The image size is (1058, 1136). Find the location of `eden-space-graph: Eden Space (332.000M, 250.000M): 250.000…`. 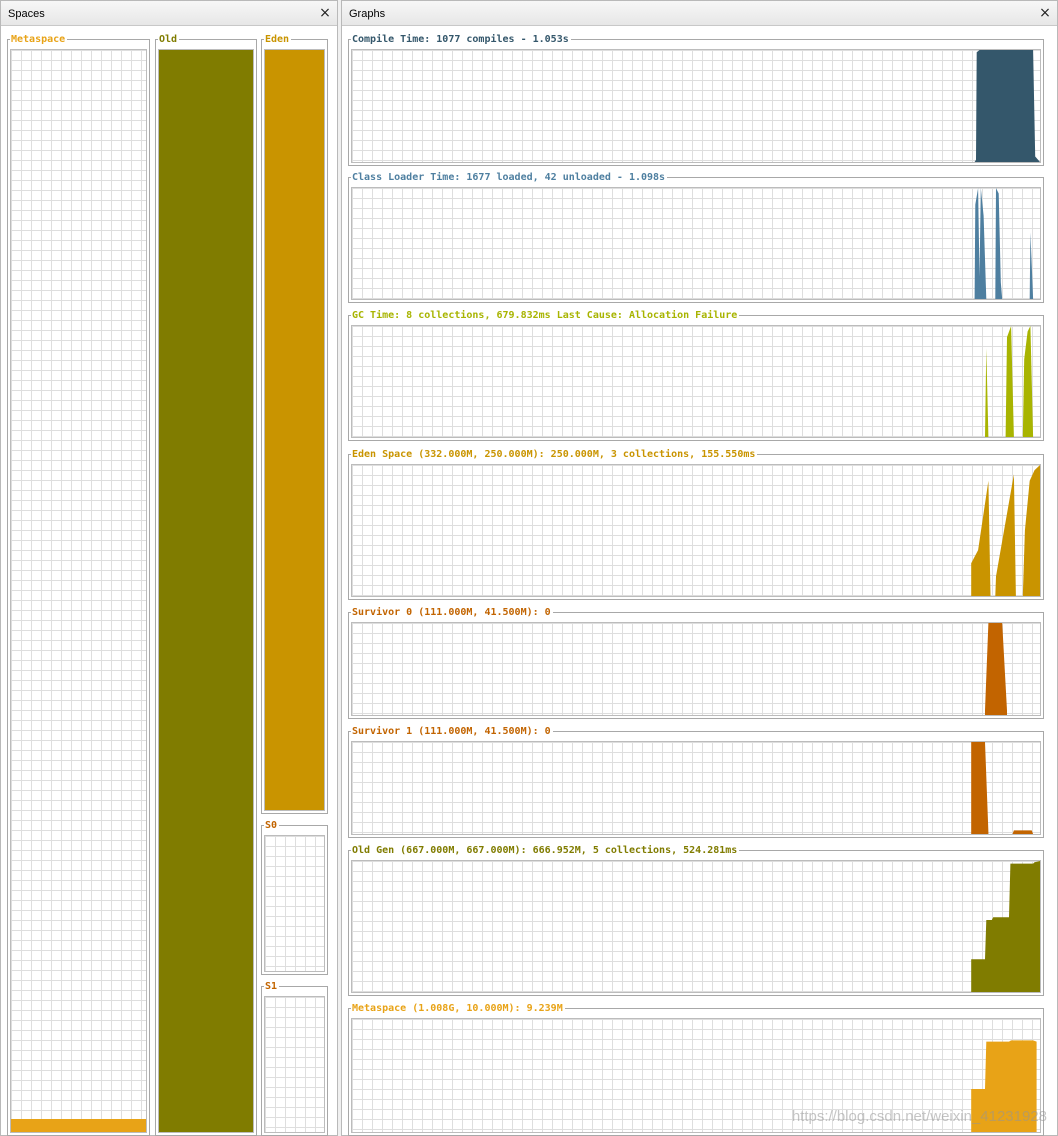

eden-space-graph: Eden Space (332.000M, 250.000M): 250.000… is located at coordinates (696, 524).